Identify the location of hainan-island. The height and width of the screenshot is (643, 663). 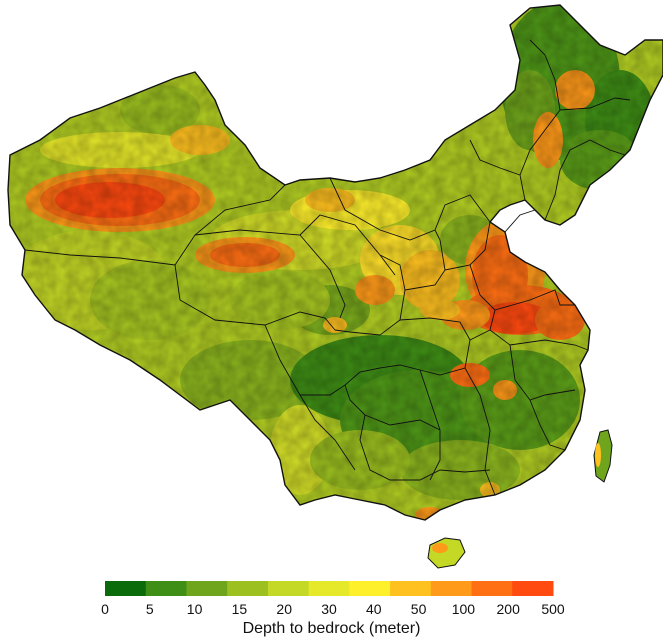
(446, 553).